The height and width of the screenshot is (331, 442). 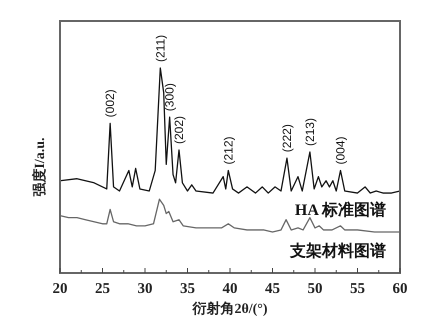 I want to click on annotation: (202), so click(x=179, y=130).